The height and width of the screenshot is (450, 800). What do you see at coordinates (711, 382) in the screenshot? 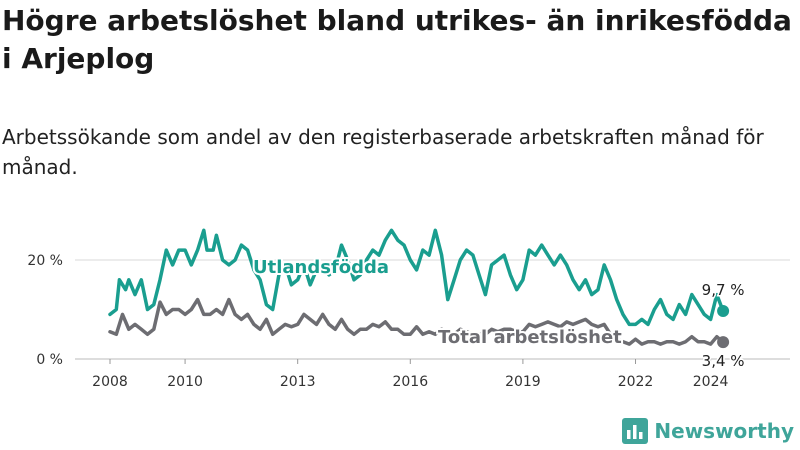
I see `x-tick-label: 2024` at bounding box center [711, 382].